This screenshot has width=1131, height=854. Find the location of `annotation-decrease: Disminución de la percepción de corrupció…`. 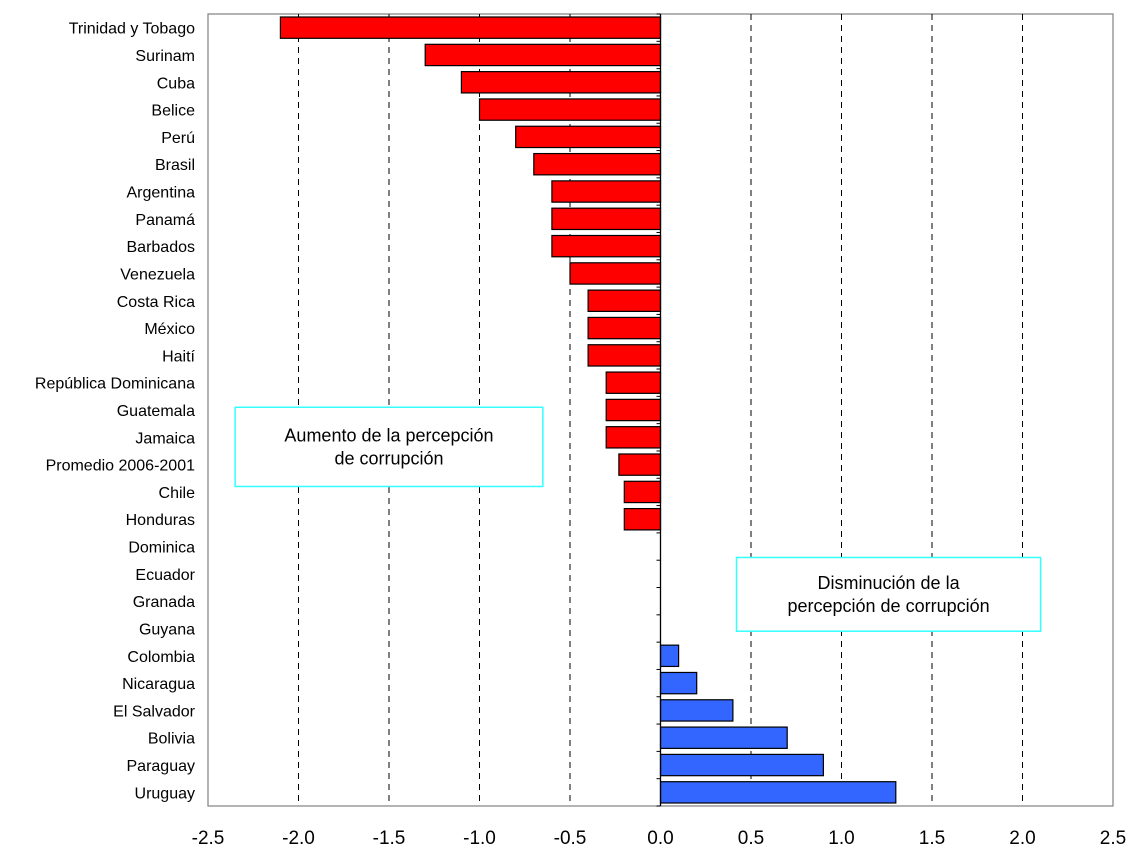

annotation-decrease: Disminución de la percepción de corrupció… is located at coordinates (888, 594).